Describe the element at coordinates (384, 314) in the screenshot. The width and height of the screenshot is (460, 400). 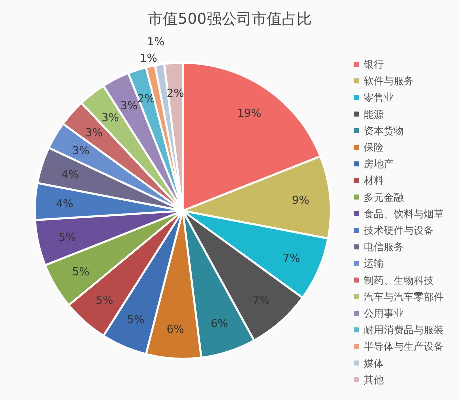
I see `legend-label: 公用事业` at that location.